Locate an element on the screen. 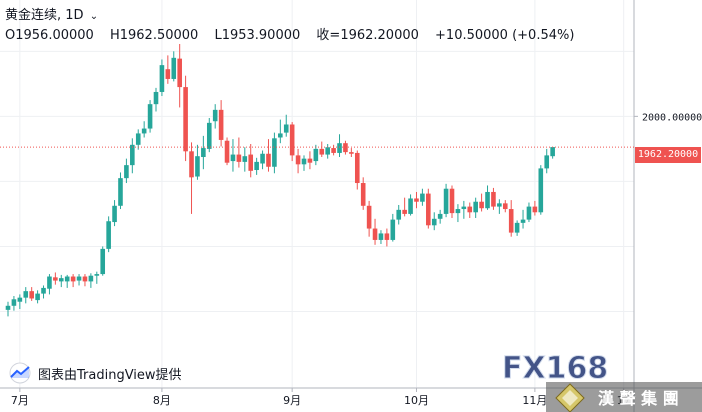  brand-emblem-icon is located at coordinates (570, 397).